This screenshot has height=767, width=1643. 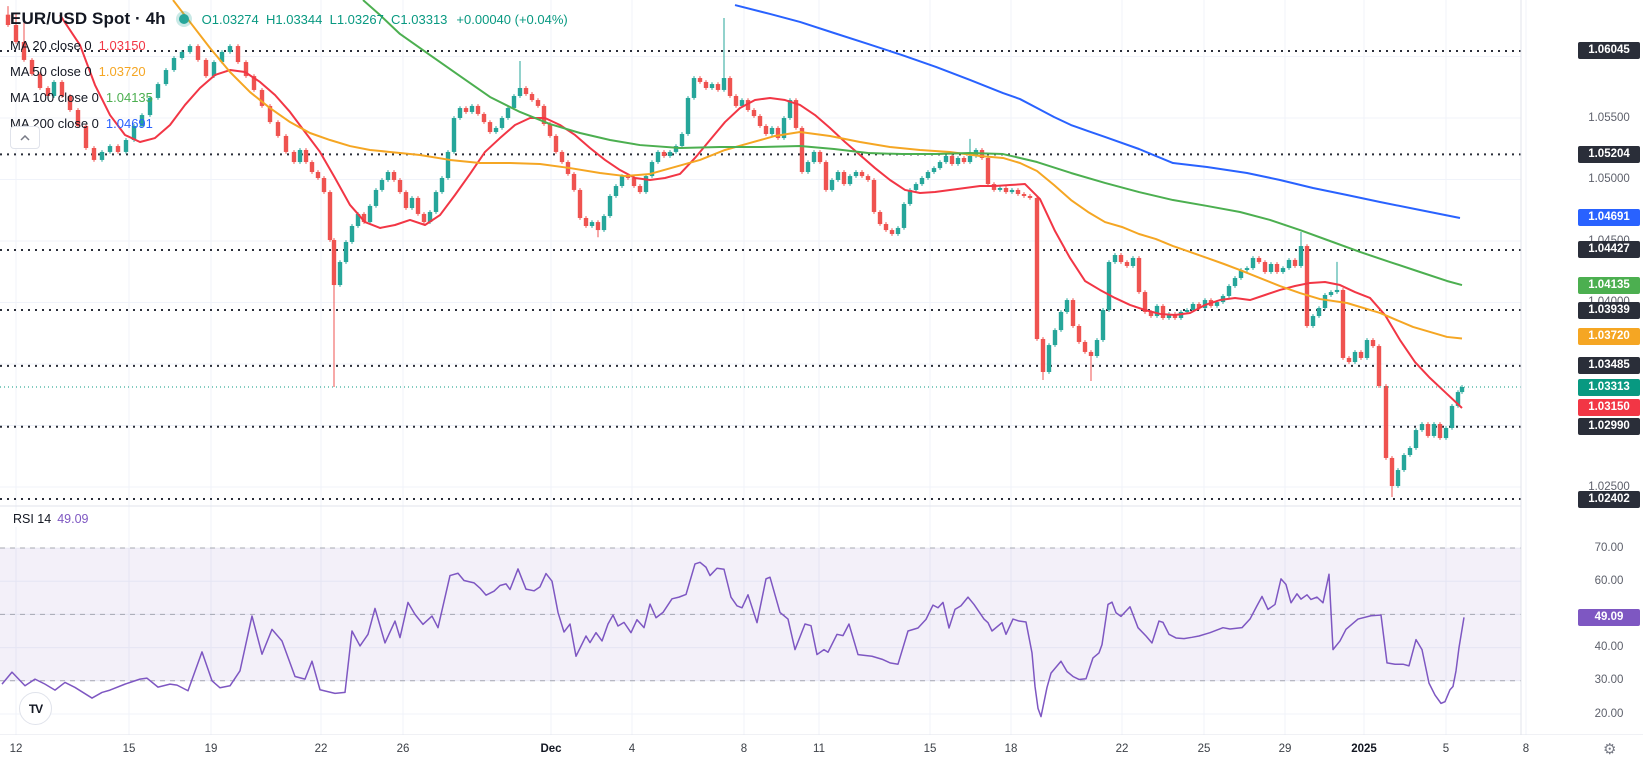 What do you see at coordinates (1609, 179) in the screenshot?
I see `price-tick-label: 1.05000` at bounding box center [1609, 179].